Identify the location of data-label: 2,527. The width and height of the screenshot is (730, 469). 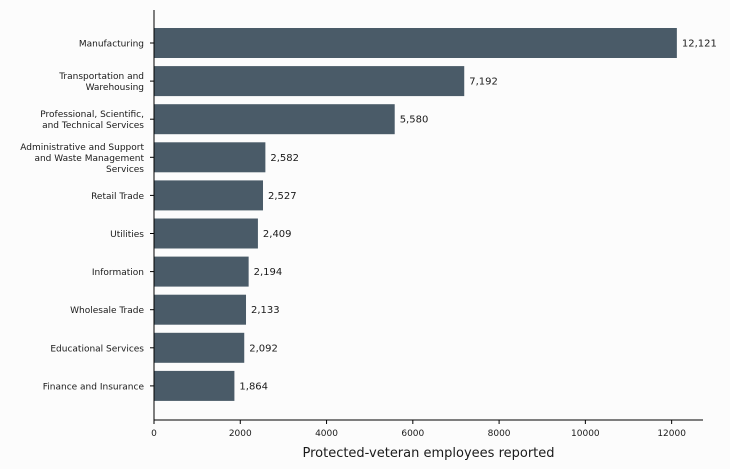
(282, 196).